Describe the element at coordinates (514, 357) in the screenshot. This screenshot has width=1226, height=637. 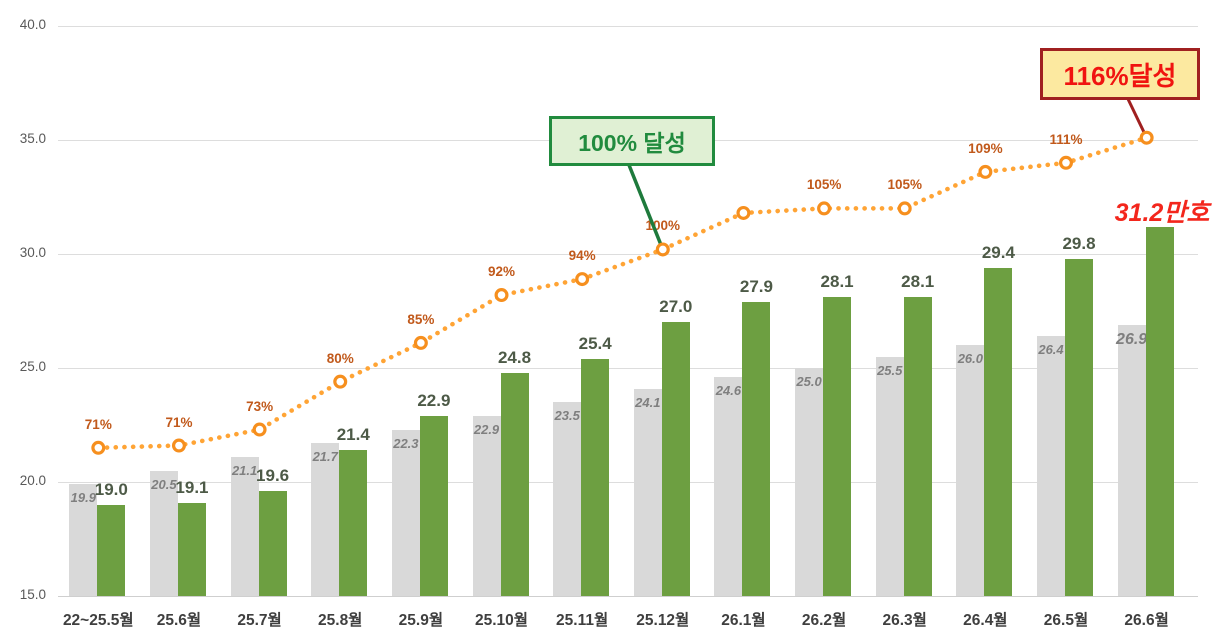
I see `actual-bar-label: 24.8` at that location.